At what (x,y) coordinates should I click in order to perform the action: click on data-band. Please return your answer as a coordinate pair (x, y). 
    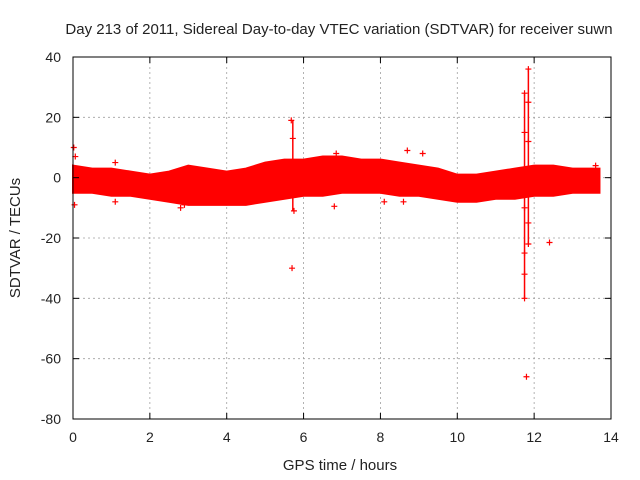
    Looking at the image, I should click on (336, 180).